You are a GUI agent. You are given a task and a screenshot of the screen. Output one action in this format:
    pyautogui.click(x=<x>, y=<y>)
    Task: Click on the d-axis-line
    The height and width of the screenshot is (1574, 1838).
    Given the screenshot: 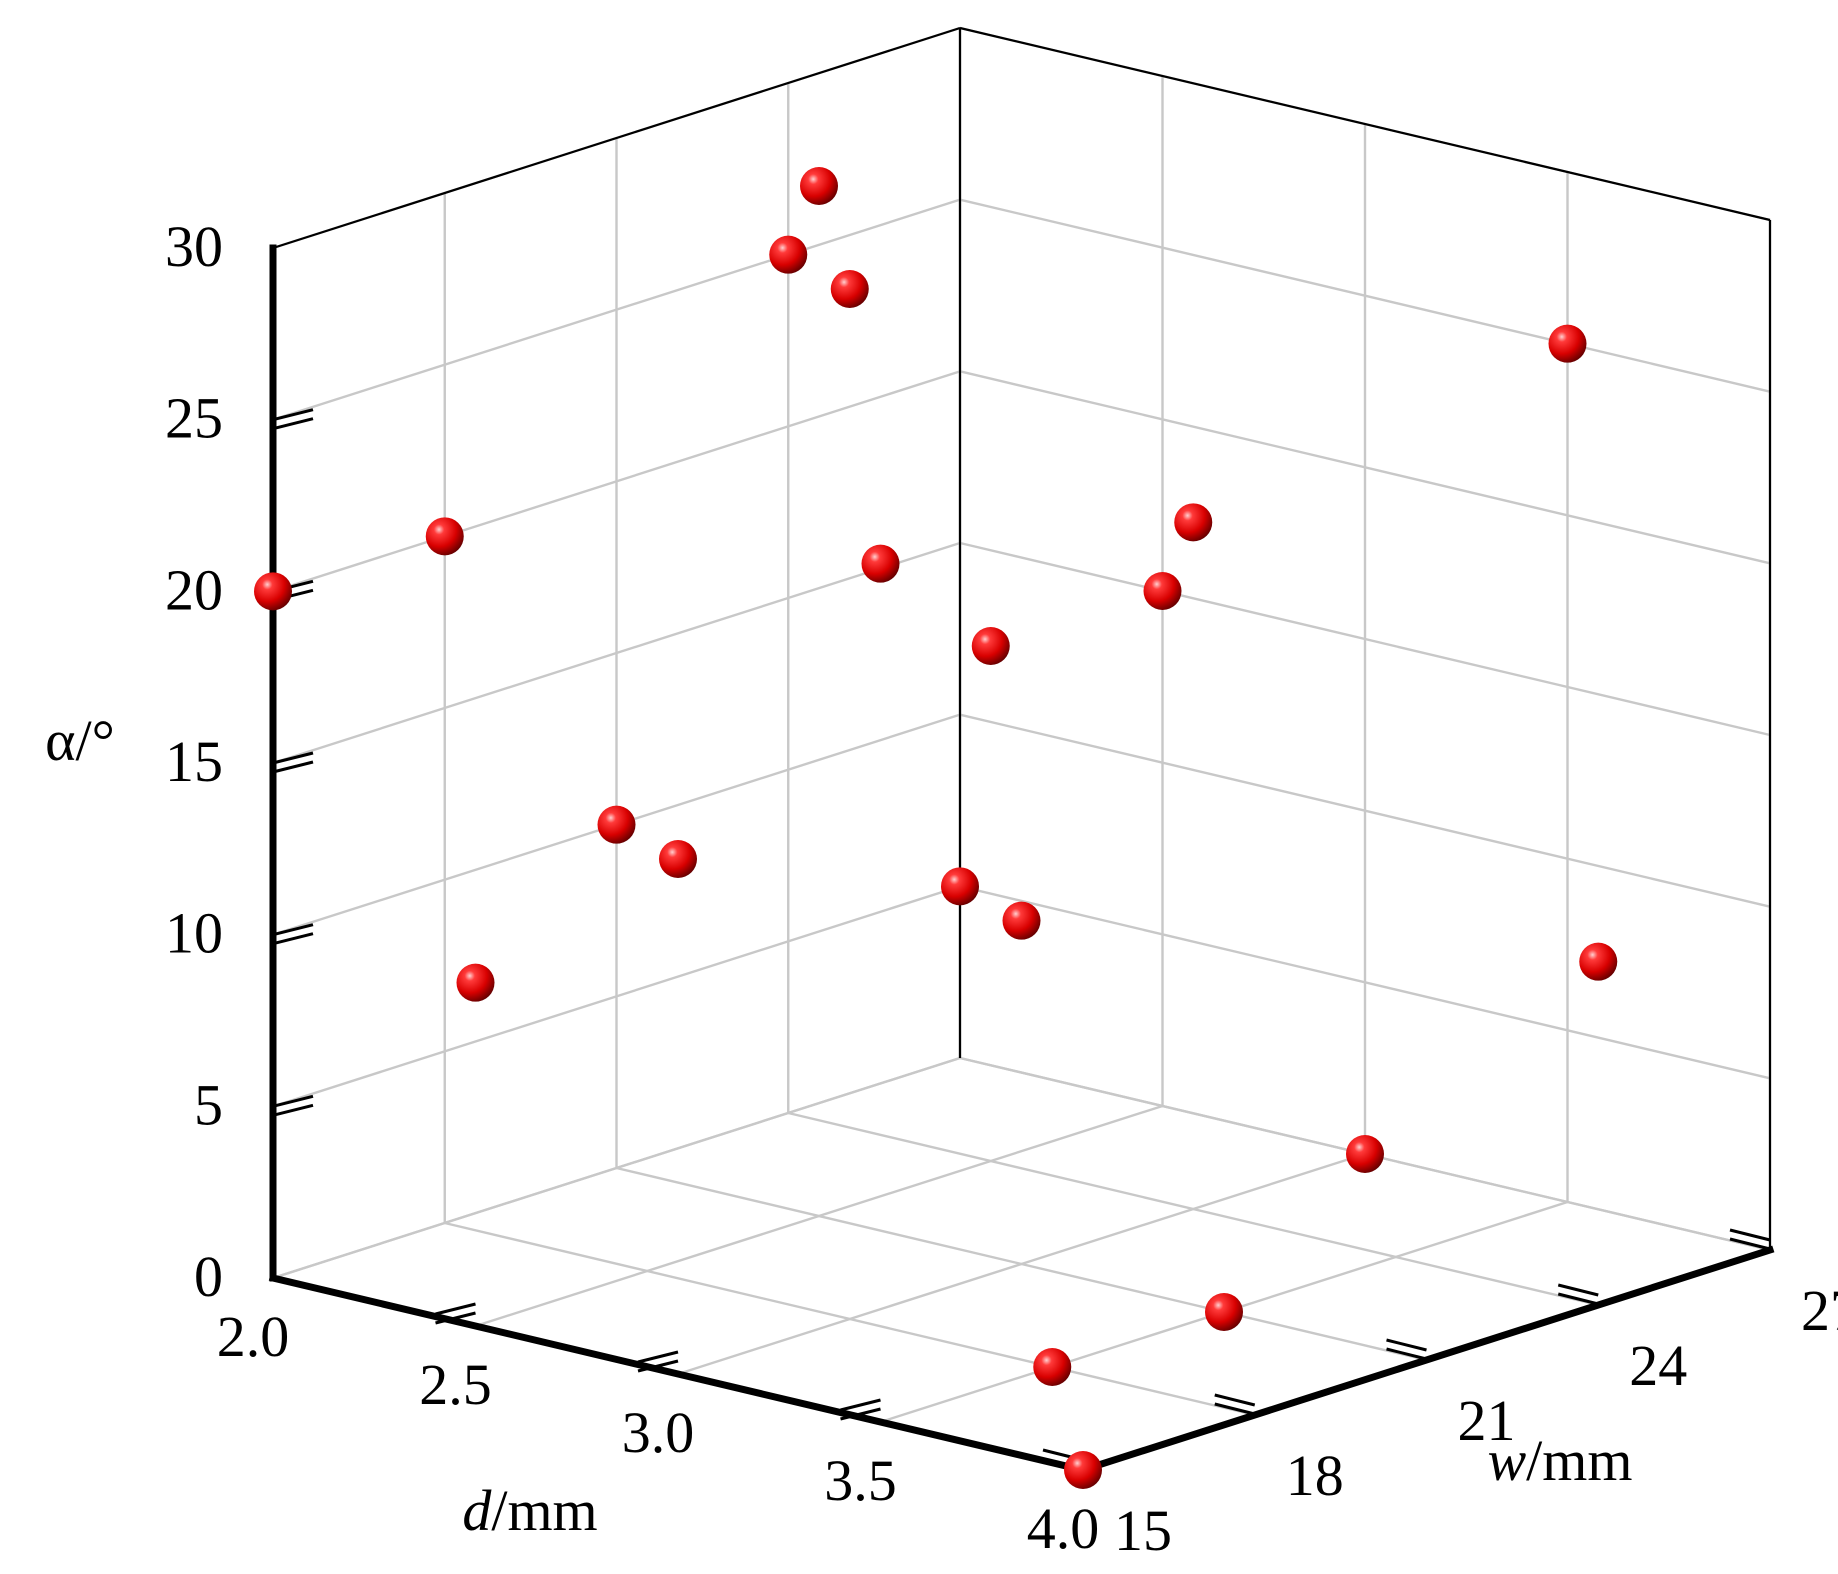 What is the action you would take?
    pyautogui.click(x=678, y=1374)
    